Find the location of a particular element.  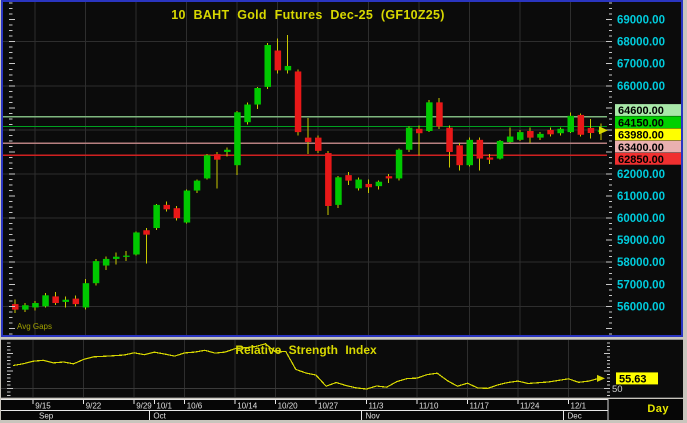

date-tick-label: 12/1 is located at coordinates (579, 406).